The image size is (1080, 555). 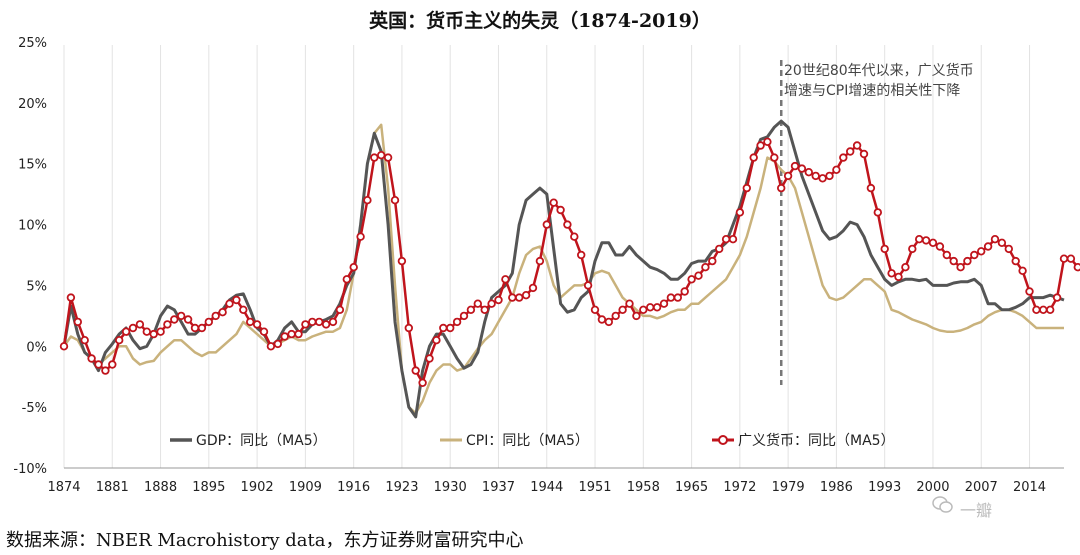 What do you see at coordinates (981, 487) in the screenshot?
I see `x-tick-label: 2007` at bounding box center [981, 487].